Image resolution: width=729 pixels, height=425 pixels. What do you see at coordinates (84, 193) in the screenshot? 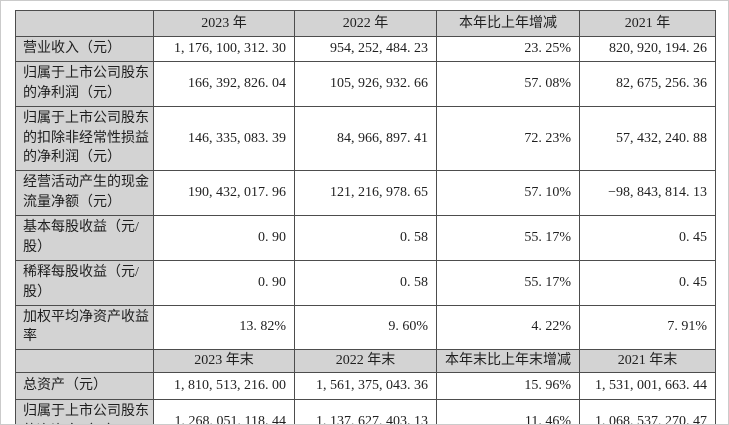
I see `row-label: 经营活动产生的现金流量净额（元）` at bounding box center [84, 193].